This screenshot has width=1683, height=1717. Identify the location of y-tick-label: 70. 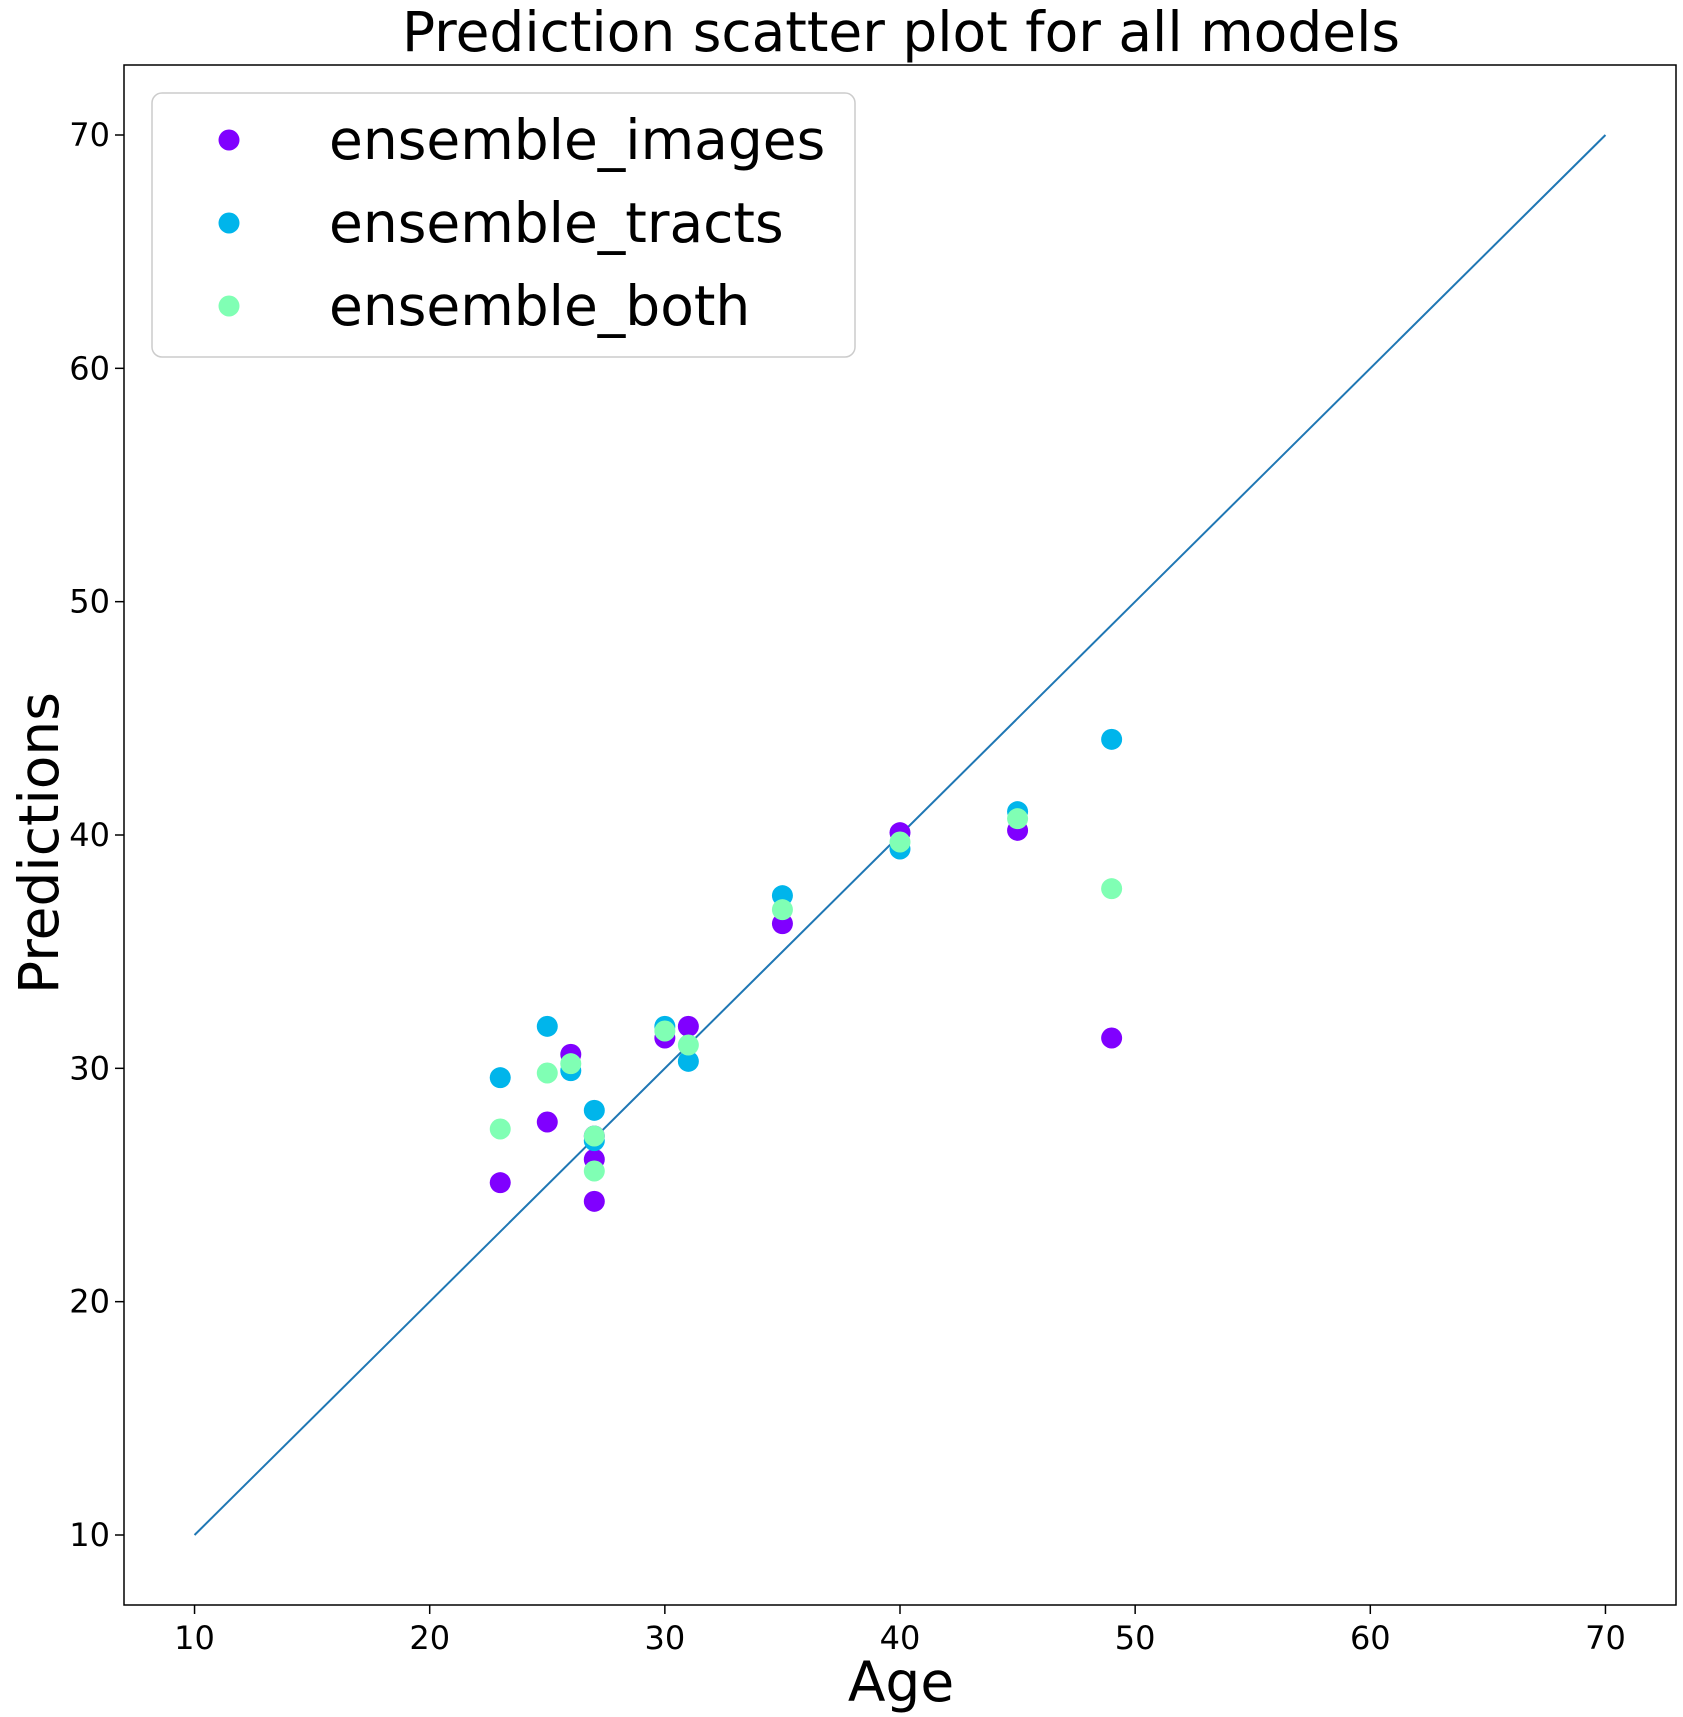
(89, 135).